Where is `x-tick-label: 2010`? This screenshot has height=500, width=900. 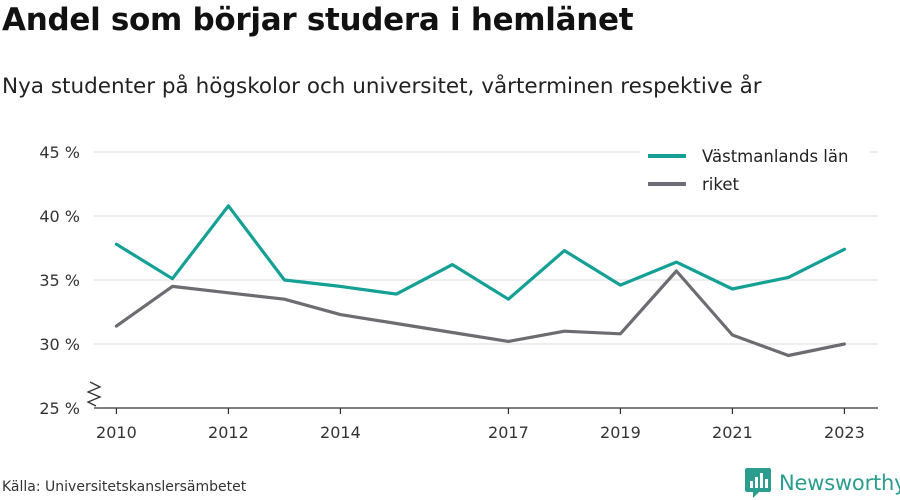 x-tick-label: 2010 is located at coordinates (116, 432).